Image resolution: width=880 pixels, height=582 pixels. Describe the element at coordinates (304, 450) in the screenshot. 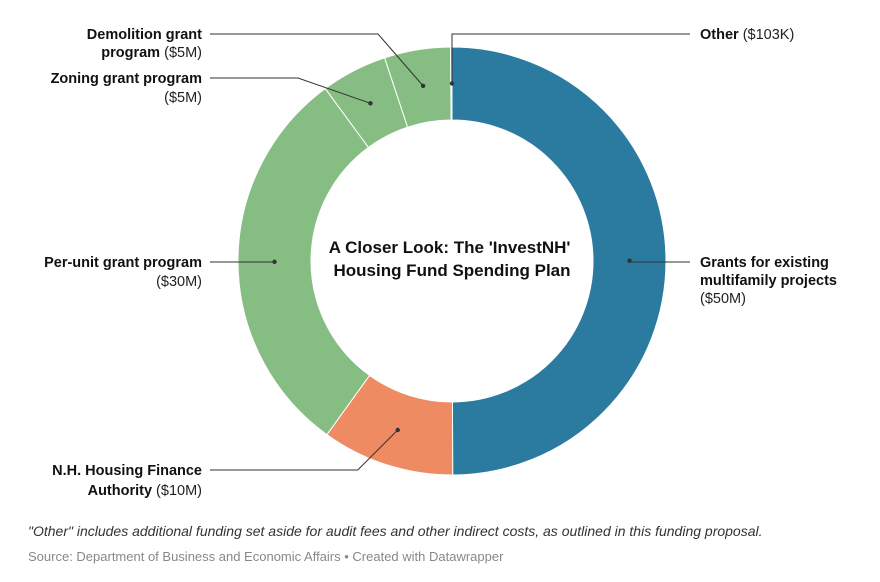

I see `leader-line-n-h-housing-finance-authority` at that location.